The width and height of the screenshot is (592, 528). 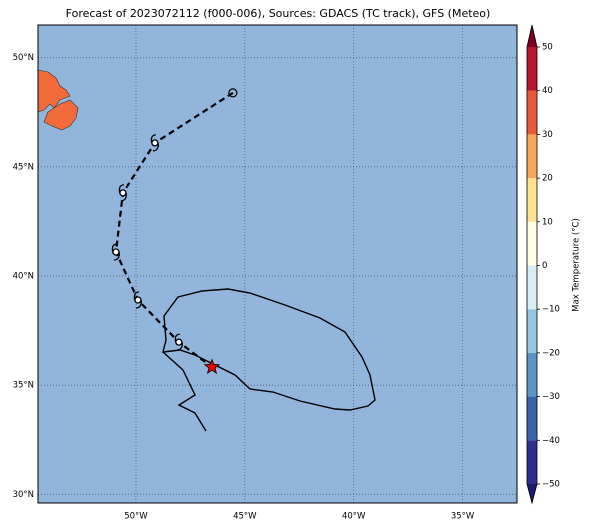 I want to click on current-position, so click(x=212, y=366).